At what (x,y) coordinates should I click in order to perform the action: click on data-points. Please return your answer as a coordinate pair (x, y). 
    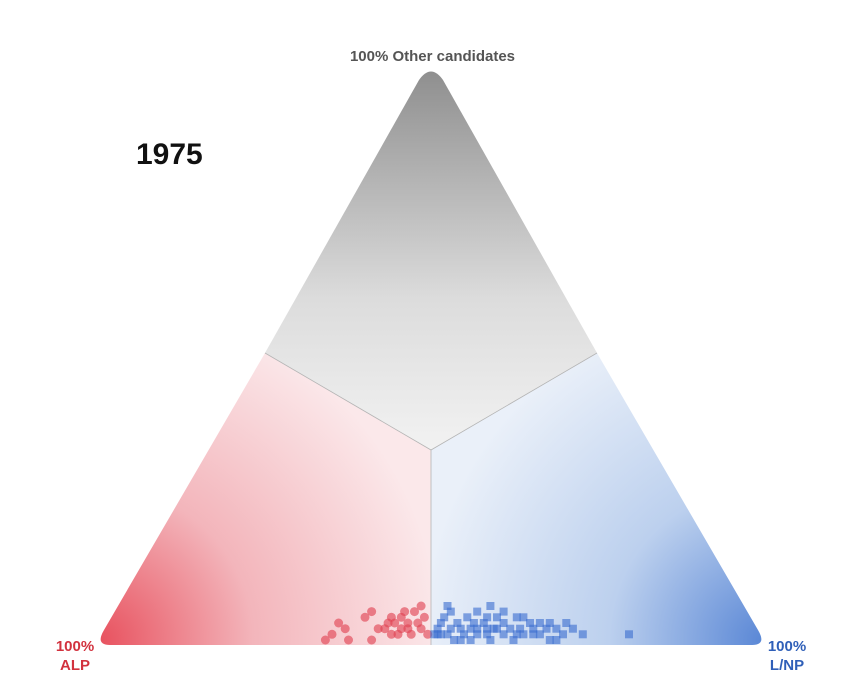
    Looking at the image, I should click on (476, 623).